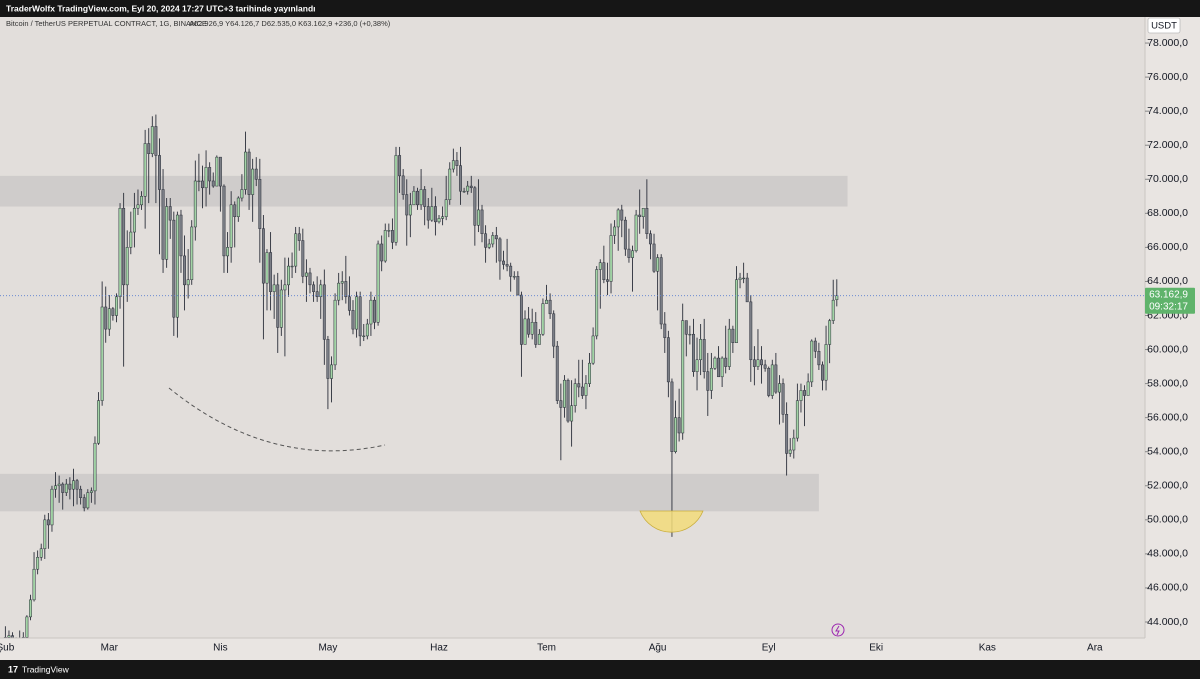 This screenshot has height=679, width=1200. What do you see at coordinates (277, 419) in the screenshot?
I see `dashed-arc` at bounding box center [277, 419].